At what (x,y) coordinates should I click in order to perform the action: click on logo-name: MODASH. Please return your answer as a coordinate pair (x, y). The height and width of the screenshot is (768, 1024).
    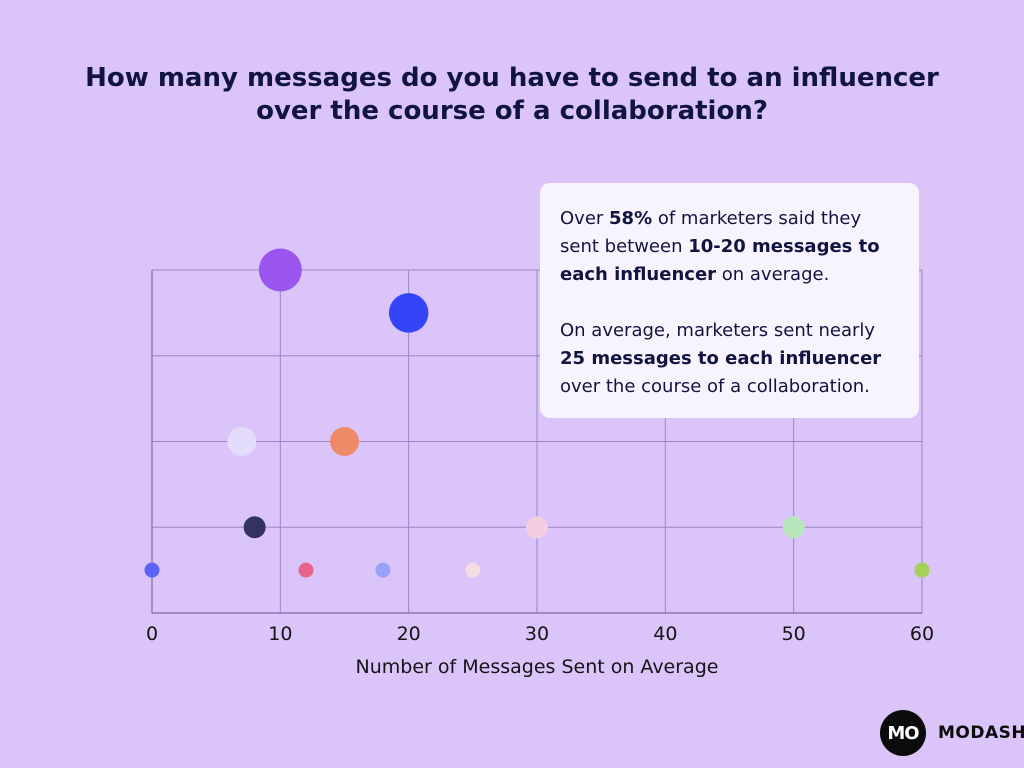
    Looking at the image, I should click on (981, 733).